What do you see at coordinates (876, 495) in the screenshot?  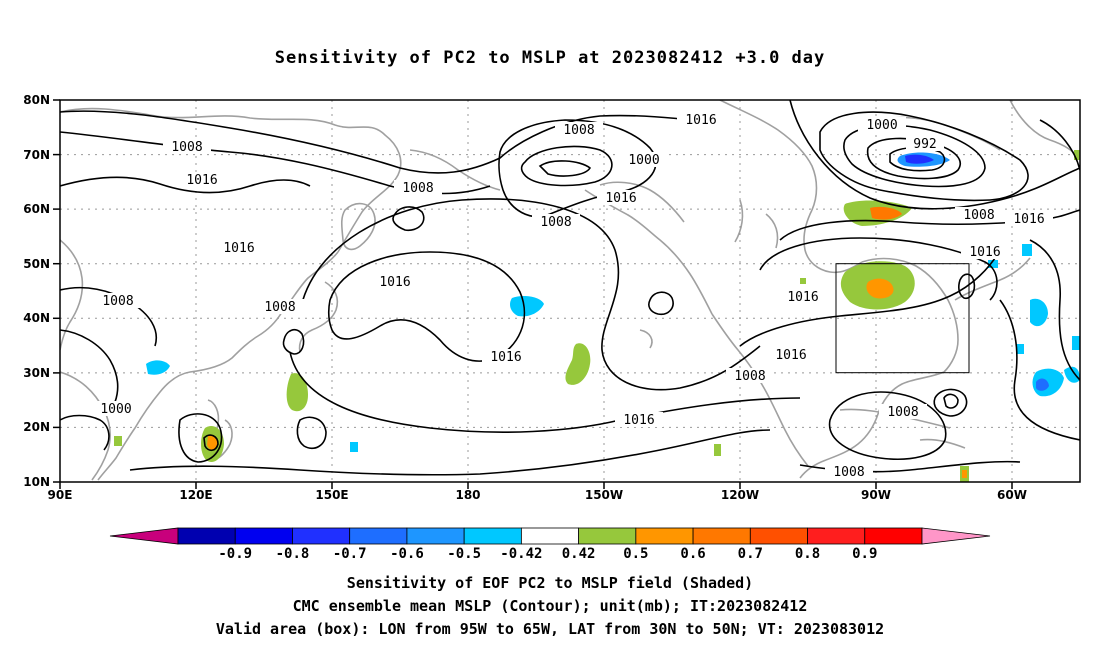 I see `lon-tick-label: 90W` at bounding box center [876, 495].